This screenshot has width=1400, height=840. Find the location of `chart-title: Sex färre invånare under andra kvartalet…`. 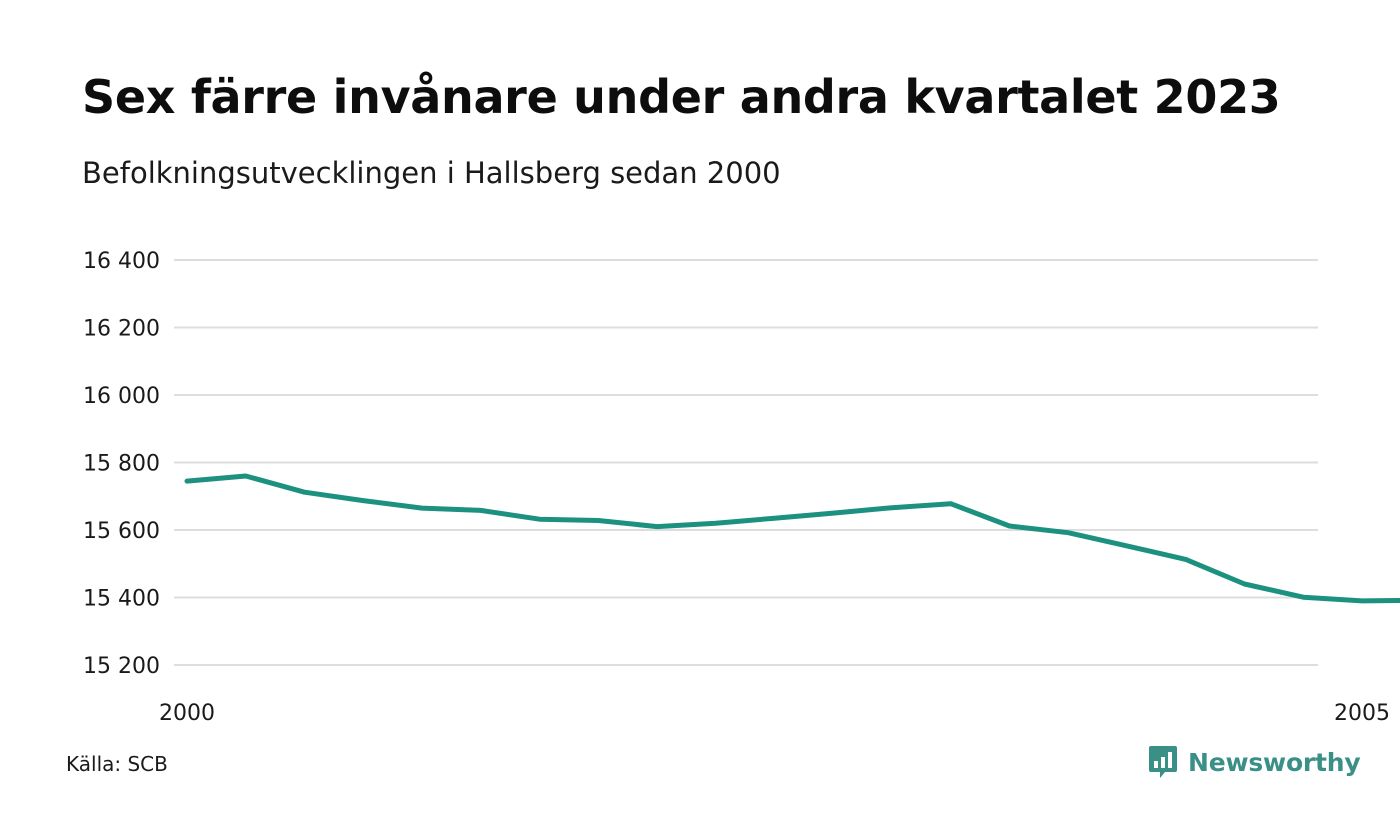

chart-title: Sex färre invånare under andra kvartalet… is located at coordinates (681, 97).